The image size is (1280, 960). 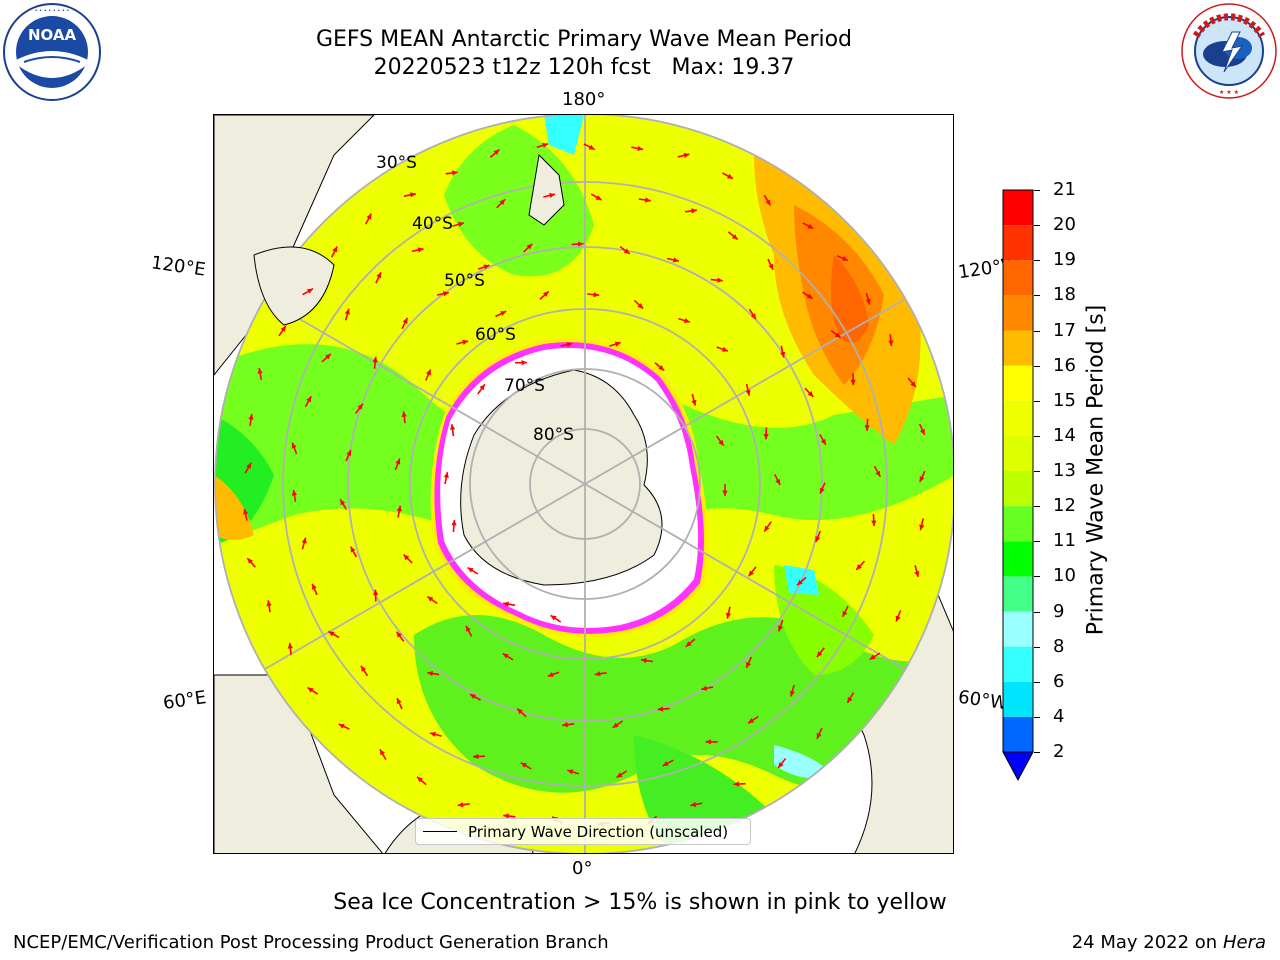 I want to click on colorbar-tick-label: 17, so click(x=1064, y=330).